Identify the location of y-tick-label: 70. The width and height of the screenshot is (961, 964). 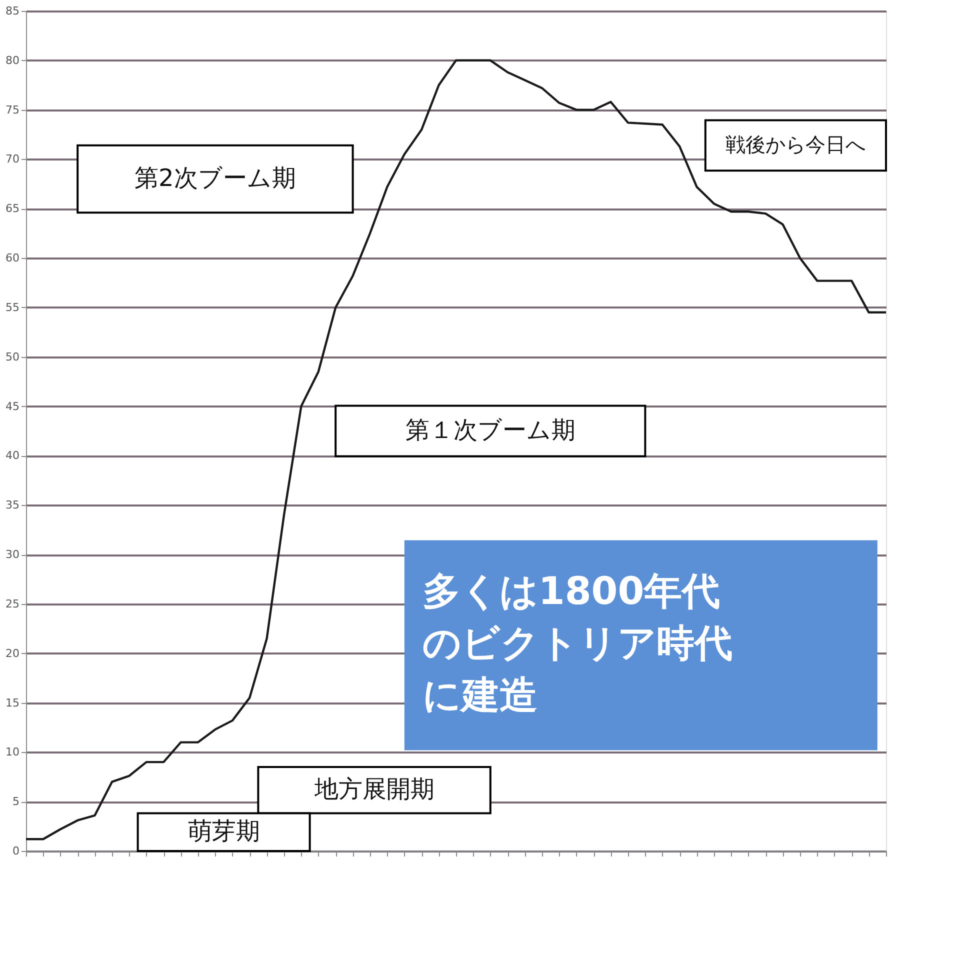
(13, 159).